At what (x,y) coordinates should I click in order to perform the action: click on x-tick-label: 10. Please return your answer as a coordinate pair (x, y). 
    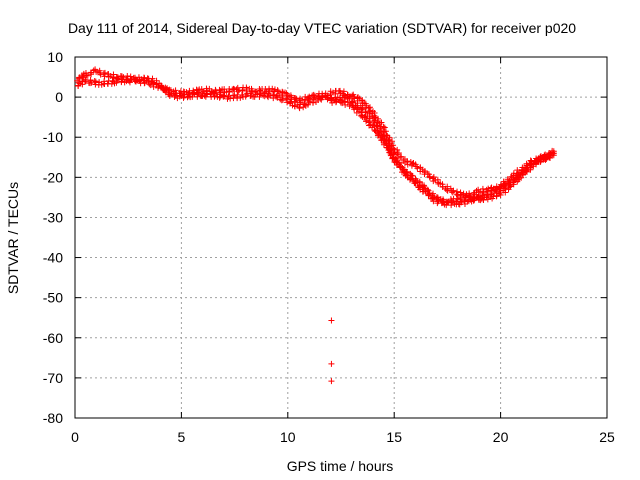
    Looking at the image, I should click on (288, 437).